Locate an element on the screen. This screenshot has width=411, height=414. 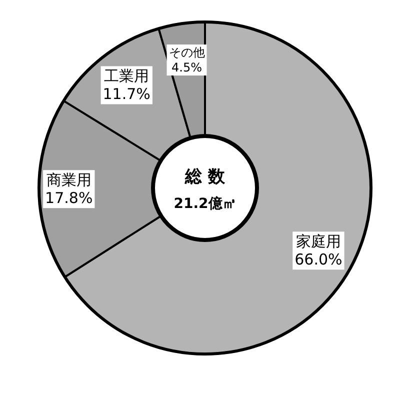
slice-label: 家庭用 is located at coordinates (318, 241).